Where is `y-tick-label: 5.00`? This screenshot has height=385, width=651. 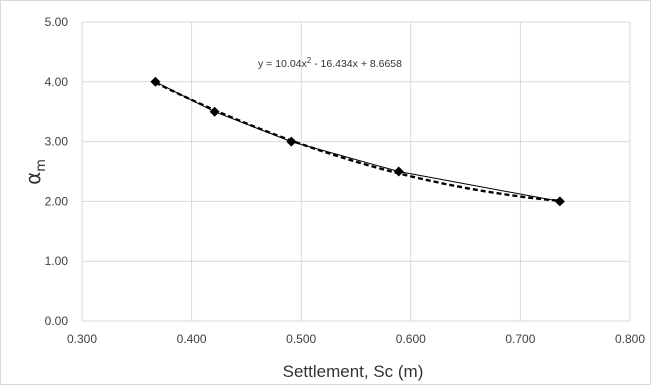 y-tick-label: 5.00 is located at coordinates (57, 22).